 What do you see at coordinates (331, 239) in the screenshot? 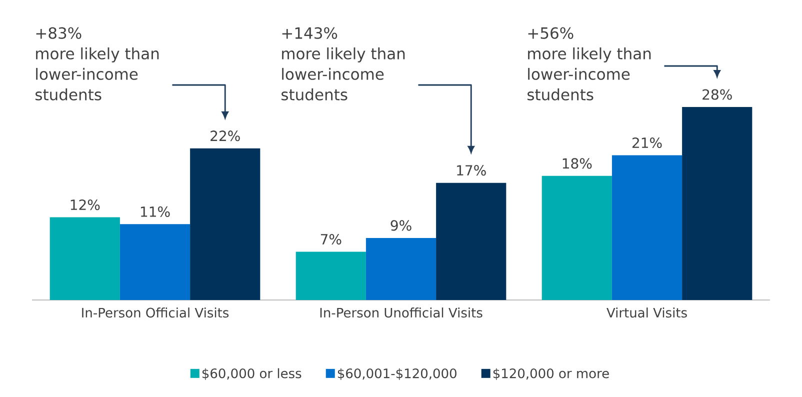
I see `data-label: 7%` at bounding box center [331, 239].